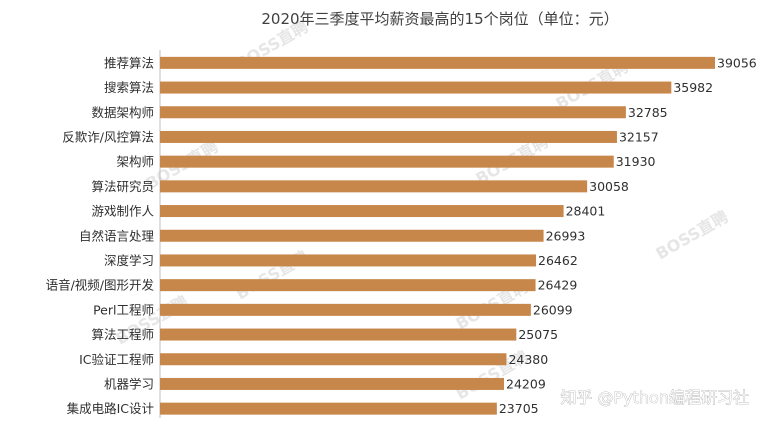 The width and height of the screenshot is (768, 429). Describe the element at coordinates (108, 136) in the screenshot. I see `category-label: 反欺诈/风控算法` at that location.